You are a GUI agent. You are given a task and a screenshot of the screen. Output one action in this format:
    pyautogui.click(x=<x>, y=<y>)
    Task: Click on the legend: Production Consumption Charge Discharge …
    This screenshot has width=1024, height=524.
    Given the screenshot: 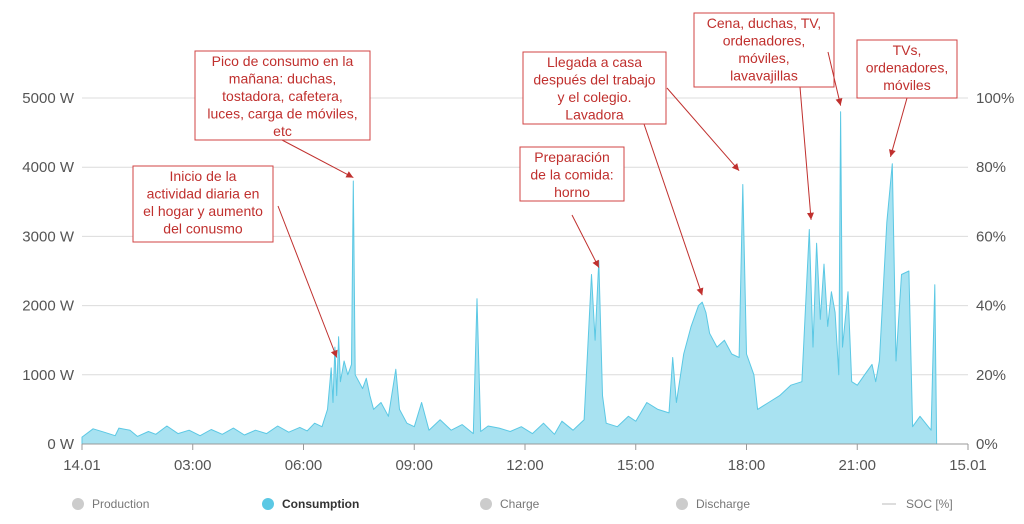 What is the action you would take?
    pyautogui.click(x=512, y=505)
    